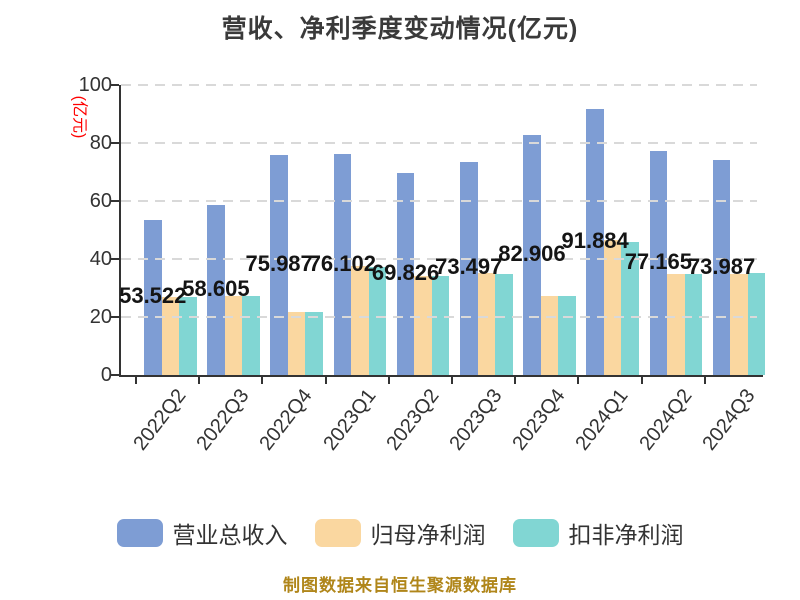 The height and width of the screenshot is (600, 800). What do you see at coordinates (666, 420) in the screenshot?
I see `x-axis-label: 2024Q2` at bounding box center [666, 420].